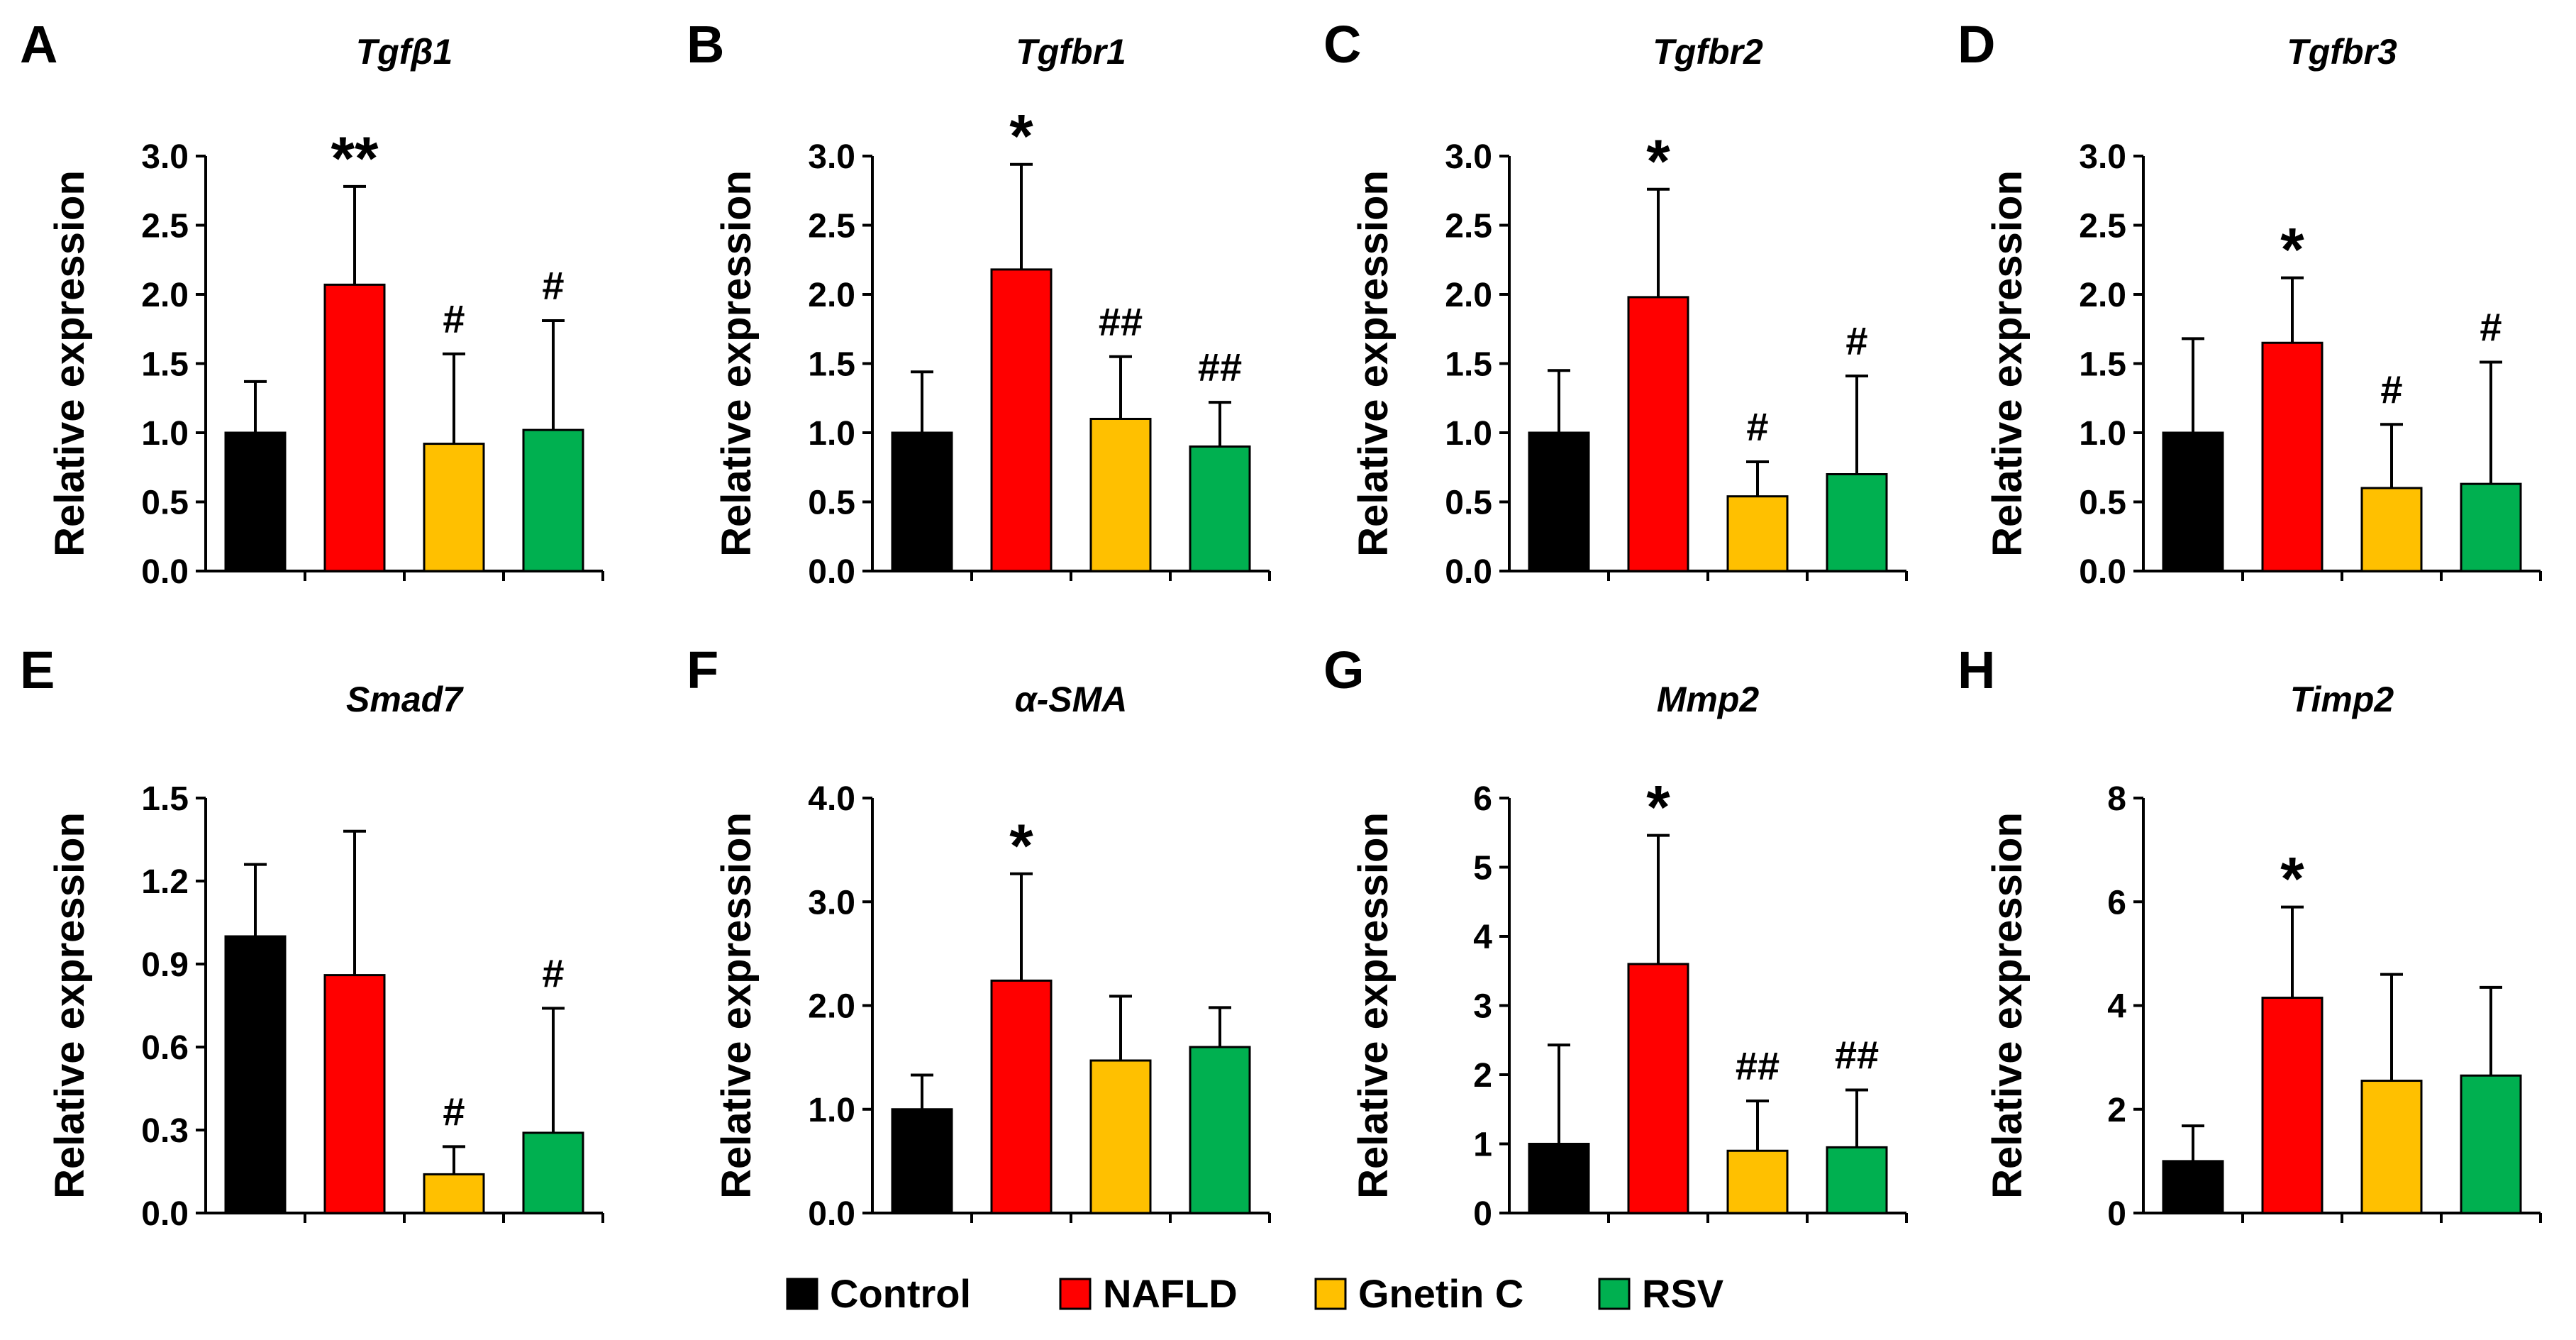  Describe the element at coordinates (38, 44) in the screenshot. I see `panel-letter: A` at that location.